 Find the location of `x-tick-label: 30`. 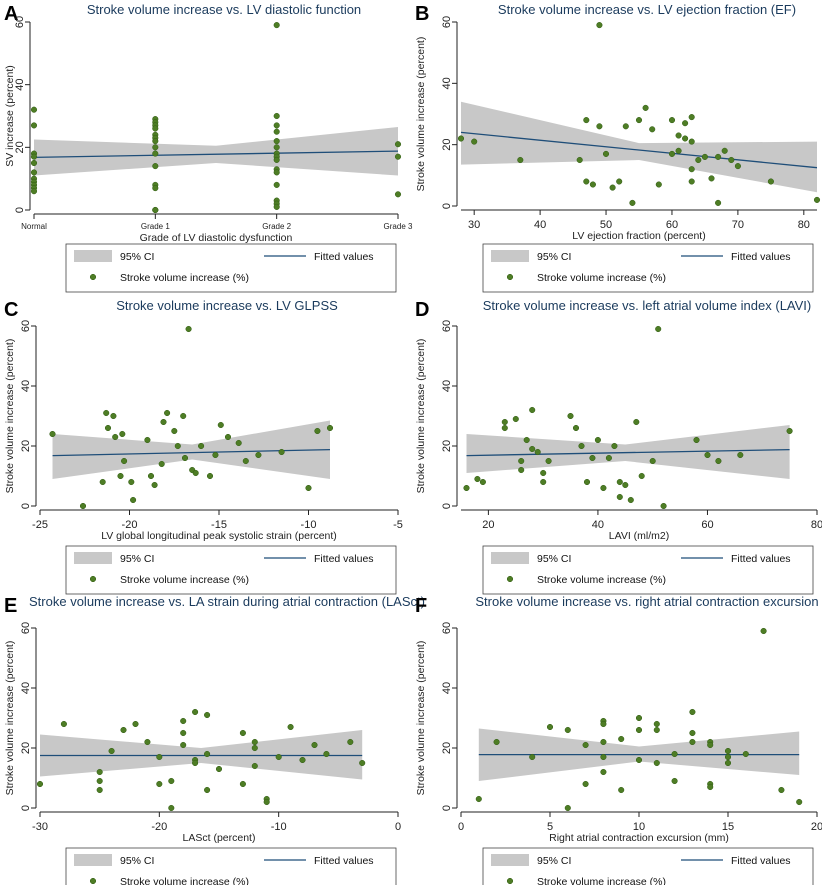

x-tick-label: 30 is located at coordinates (474, 225).